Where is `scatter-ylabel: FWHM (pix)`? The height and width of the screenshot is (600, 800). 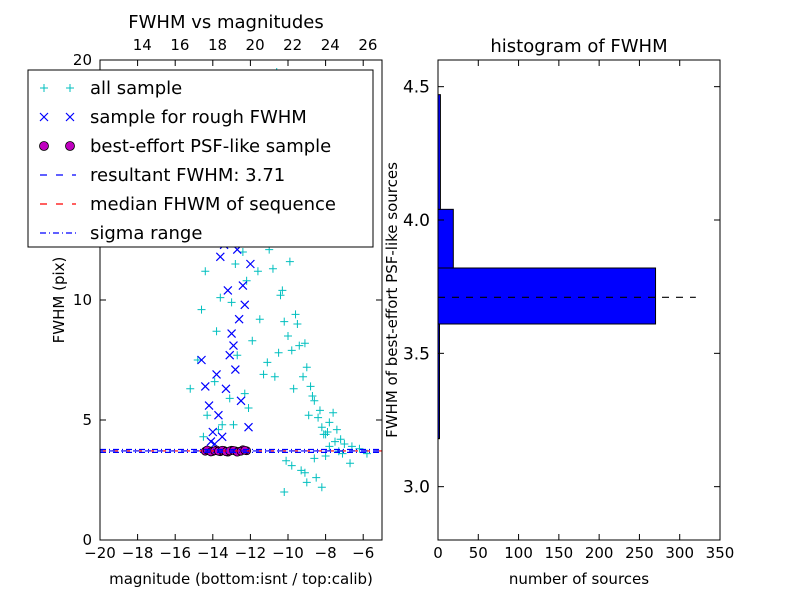
scatter-ylabel: FWHM (pix) is located at coordinates (59, 300).